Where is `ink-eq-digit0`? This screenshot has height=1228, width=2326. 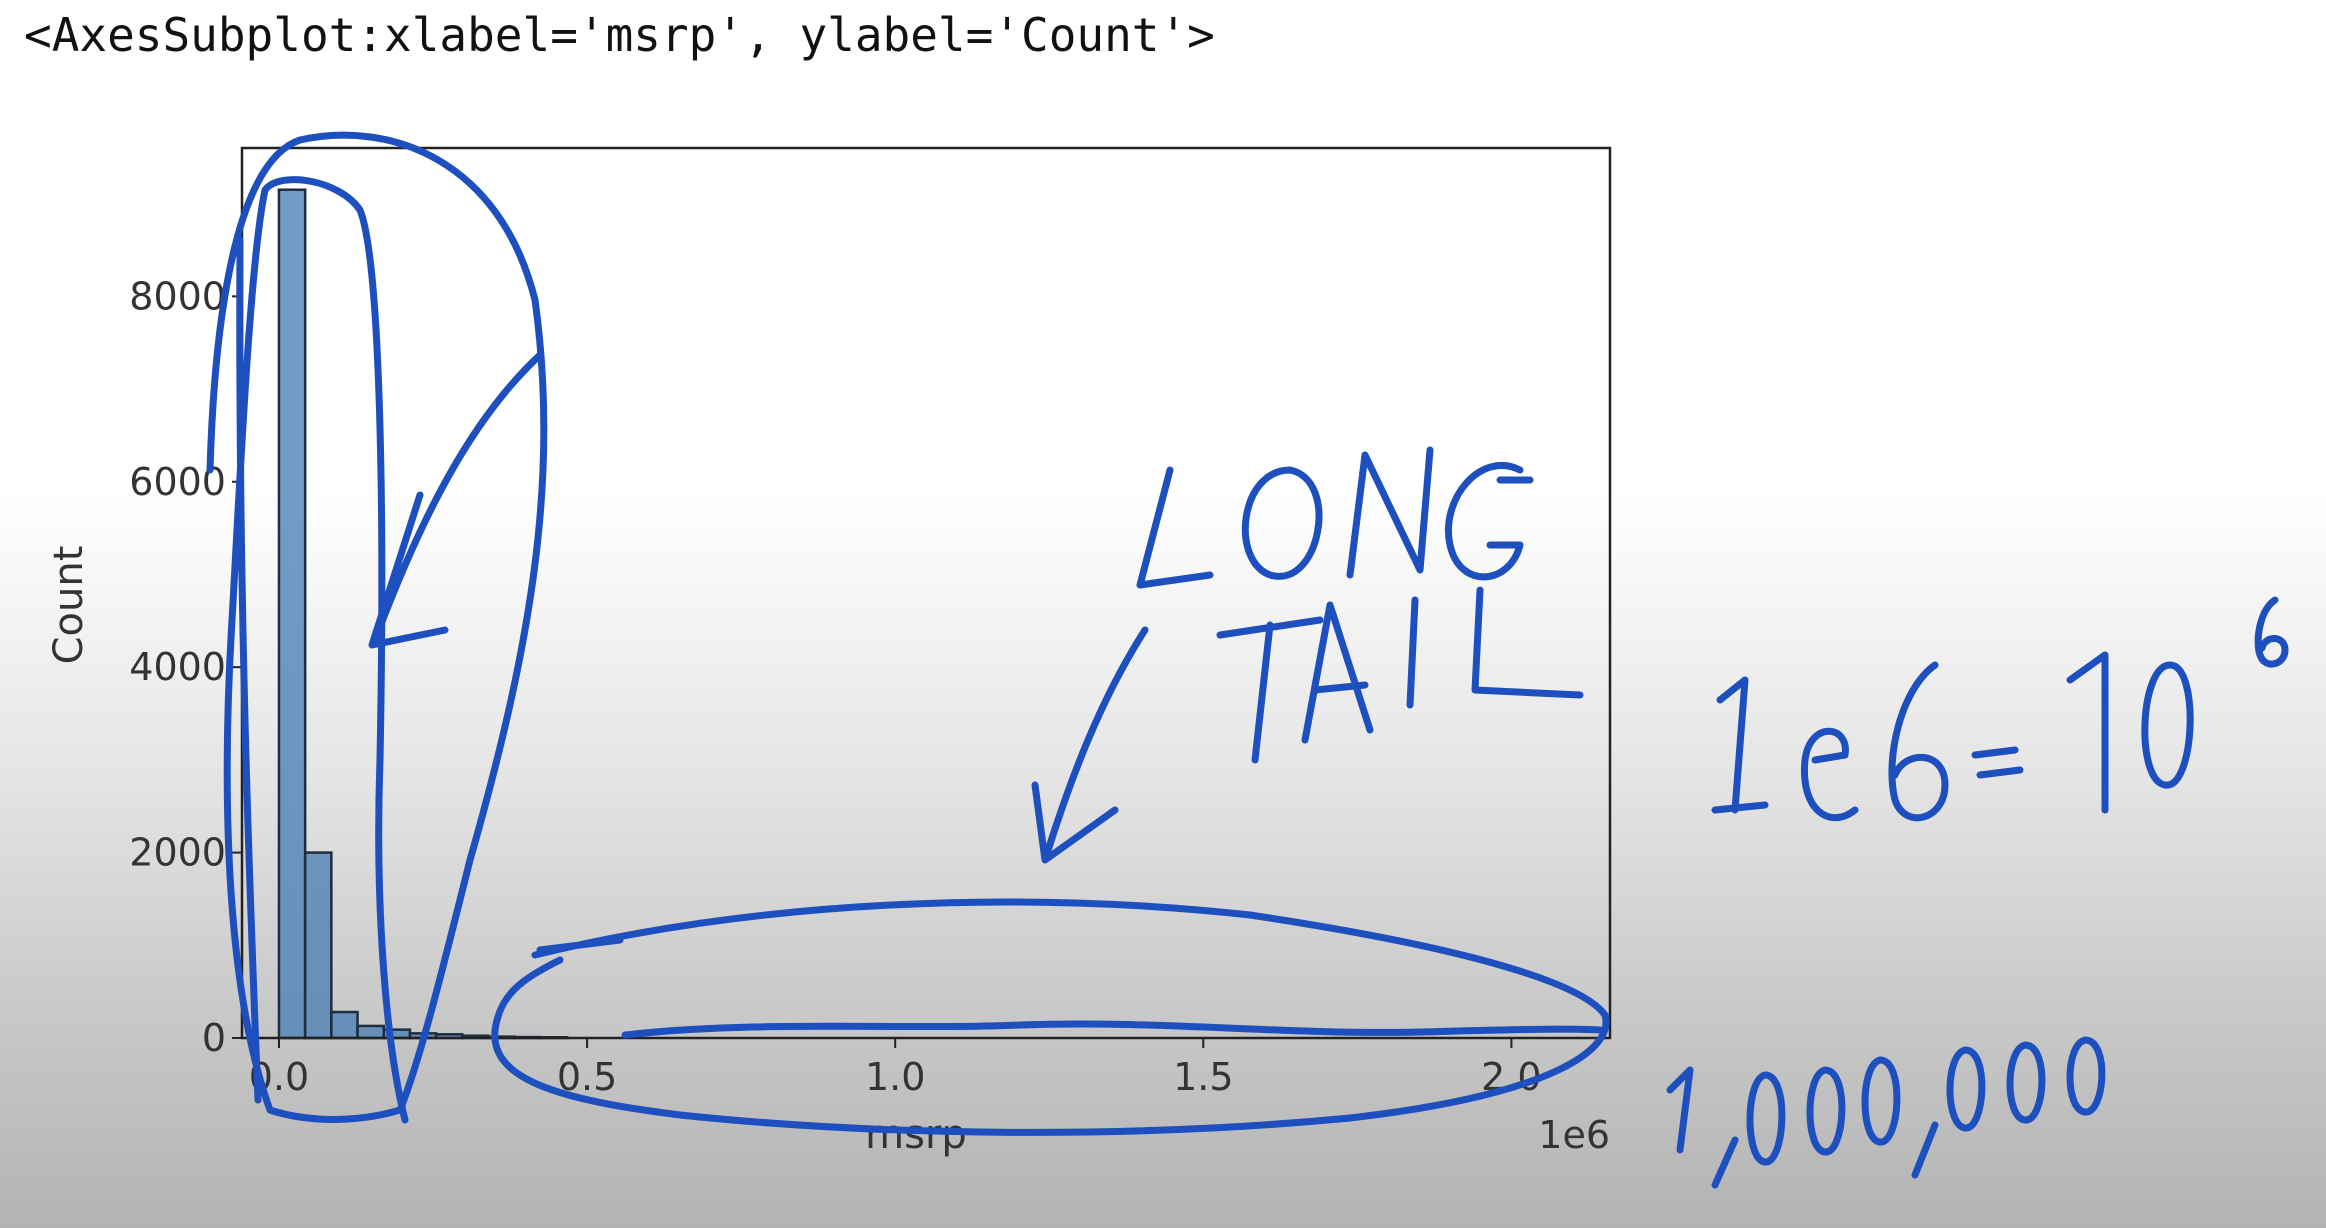
ink-eq-digit0 is located at coordinates (2167, 725).